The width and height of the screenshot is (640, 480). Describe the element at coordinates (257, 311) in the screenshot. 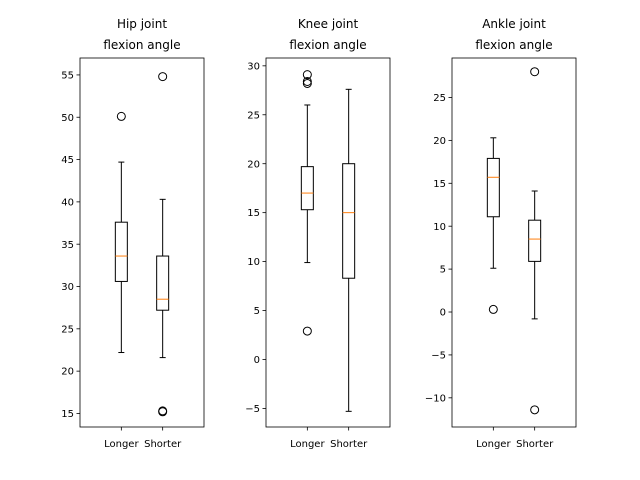

I see `knee-ytick-label: 5` at that location.